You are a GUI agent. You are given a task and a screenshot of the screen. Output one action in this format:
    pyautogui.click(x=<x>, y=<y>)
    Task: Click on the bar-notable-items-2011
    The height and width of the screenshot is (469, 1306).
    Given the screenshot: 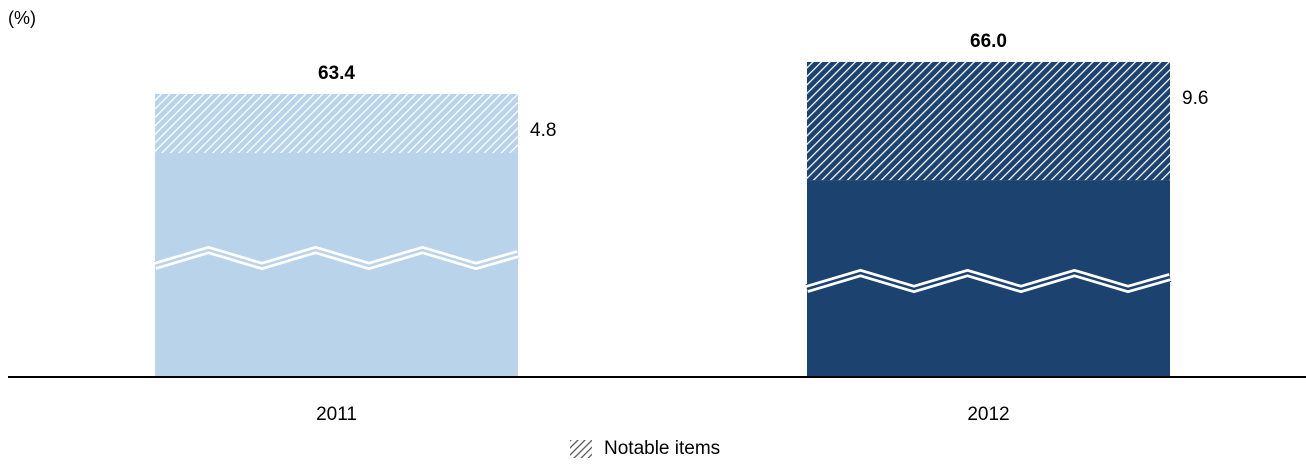 What is the action you would take?
    pyautogui.click(x=336, y=124)
    